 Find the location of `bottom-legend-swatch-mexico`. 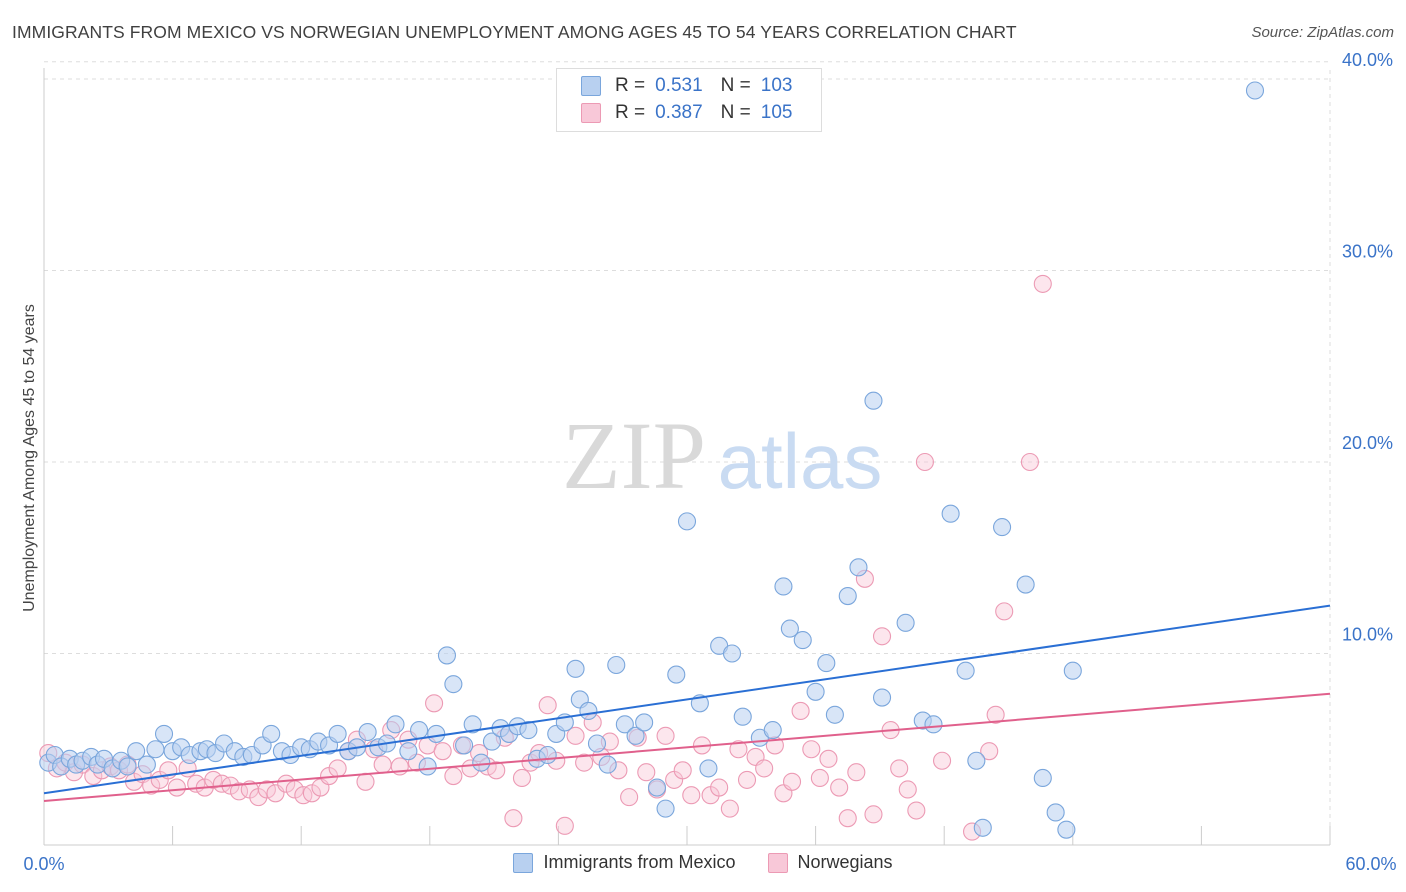

bottom-legend-swatch-mexico is located at coordinates (523, 862).